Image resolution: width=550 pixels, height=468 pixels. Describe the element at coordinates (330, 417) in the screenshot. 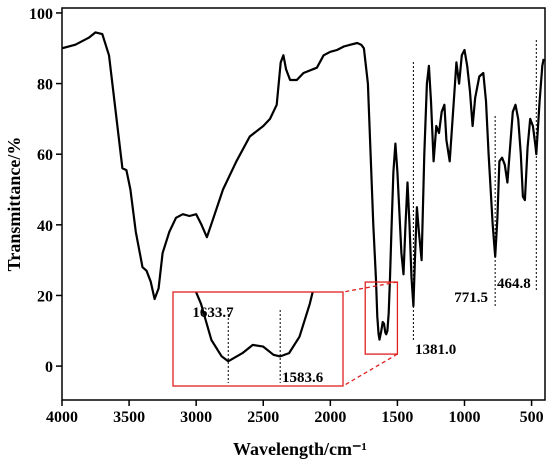

I see `x-tick-label: 2000` at that location.